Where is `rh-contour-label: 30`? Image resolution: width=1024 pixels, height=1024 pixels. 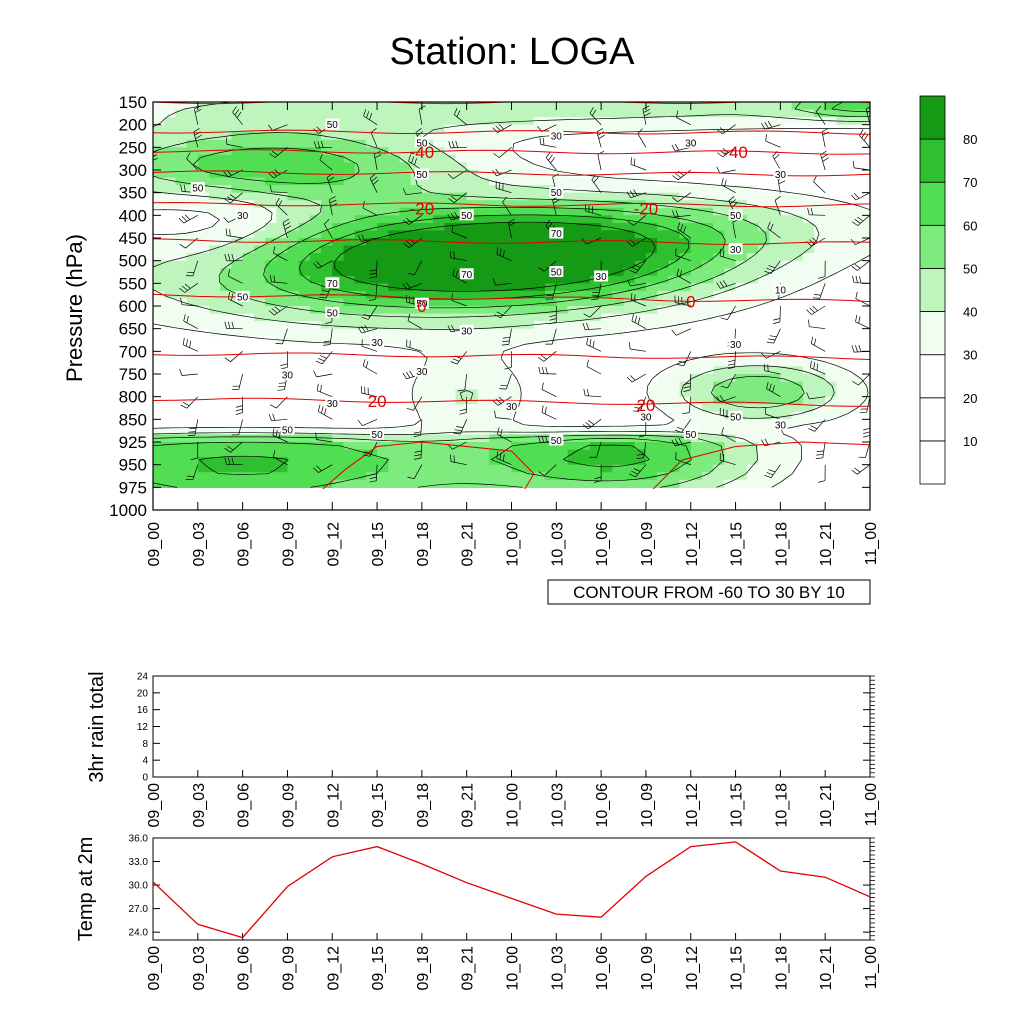
rh-contour-label: 30 is located at coordinates (646, 418).